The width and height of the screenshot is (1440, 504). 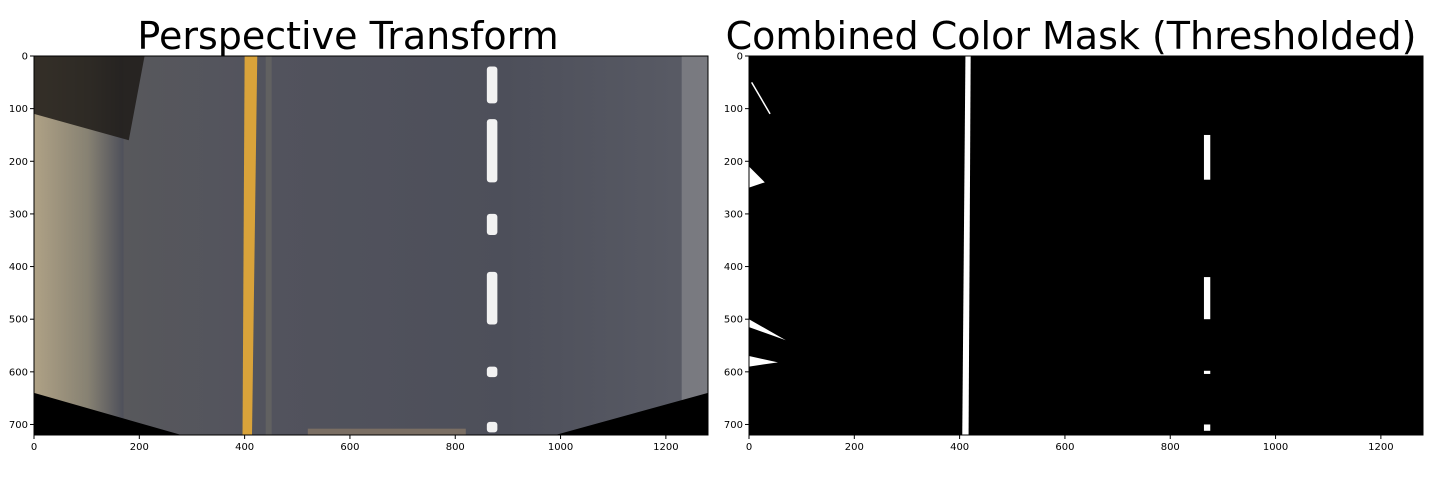 I want to click on perspective-xtick: 0, so click(x=34, y=444).